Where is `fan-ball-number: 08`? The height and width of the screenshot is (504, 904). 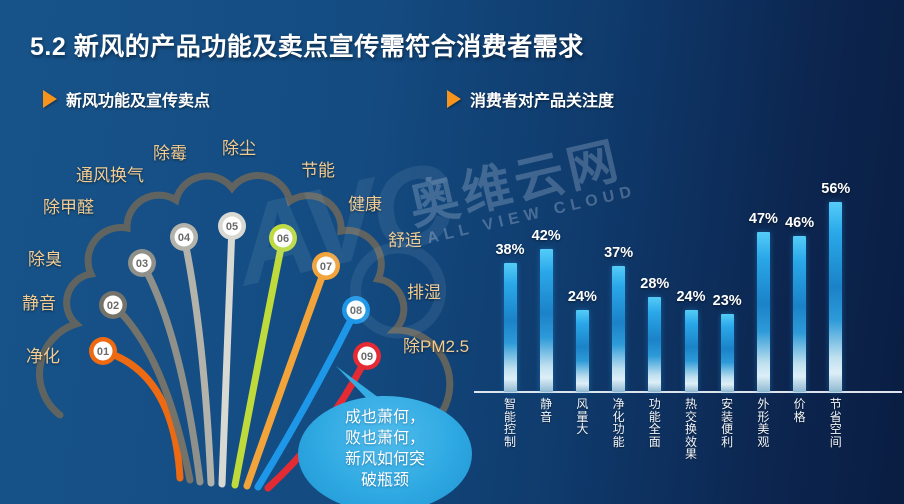
fan-ball-number: 08 is located at coordinates (356, 311).